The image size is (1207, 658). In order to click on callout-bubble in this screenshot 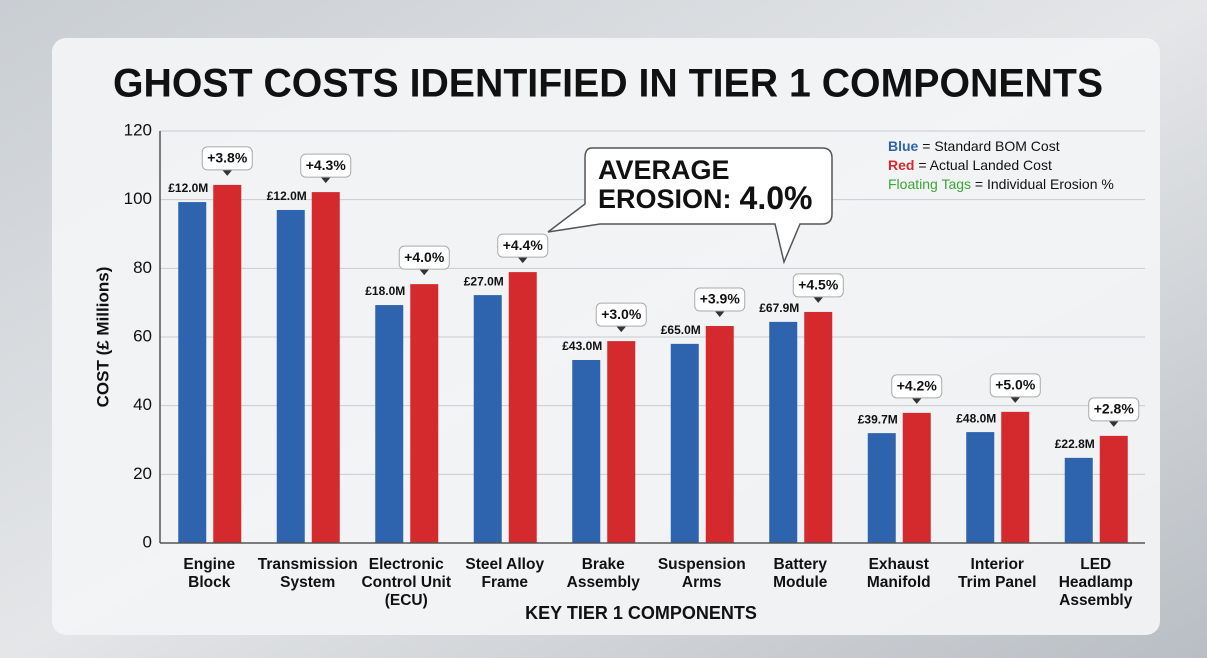, I will do `click(690, 206)`.